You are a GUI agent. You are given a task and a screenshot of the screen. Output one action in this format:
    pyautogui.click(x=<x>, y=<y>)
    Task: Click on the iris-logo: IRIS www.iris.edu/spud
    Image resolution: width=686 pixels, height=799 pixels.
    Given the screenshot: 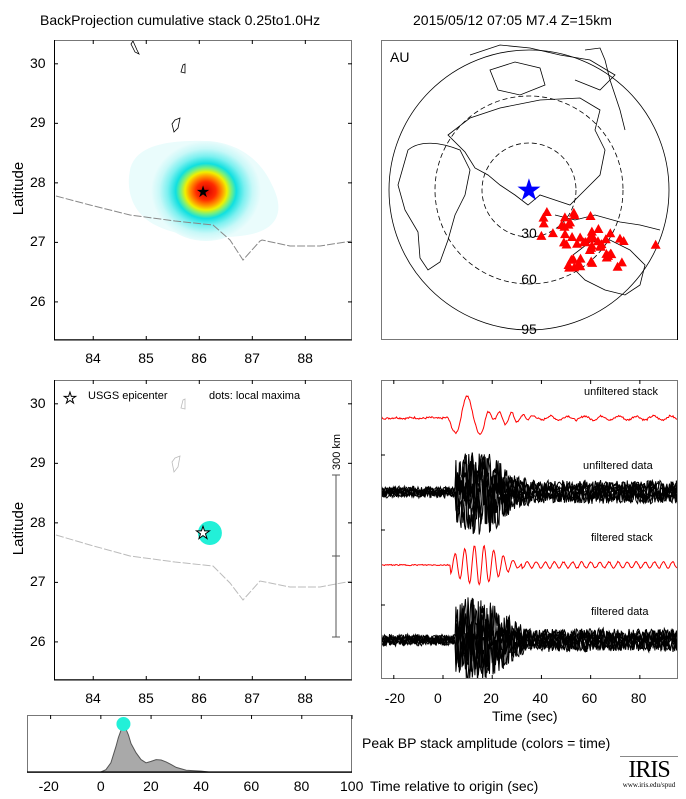 What is the action you would take?
    pyautogui.click(x=649, y=770)
    